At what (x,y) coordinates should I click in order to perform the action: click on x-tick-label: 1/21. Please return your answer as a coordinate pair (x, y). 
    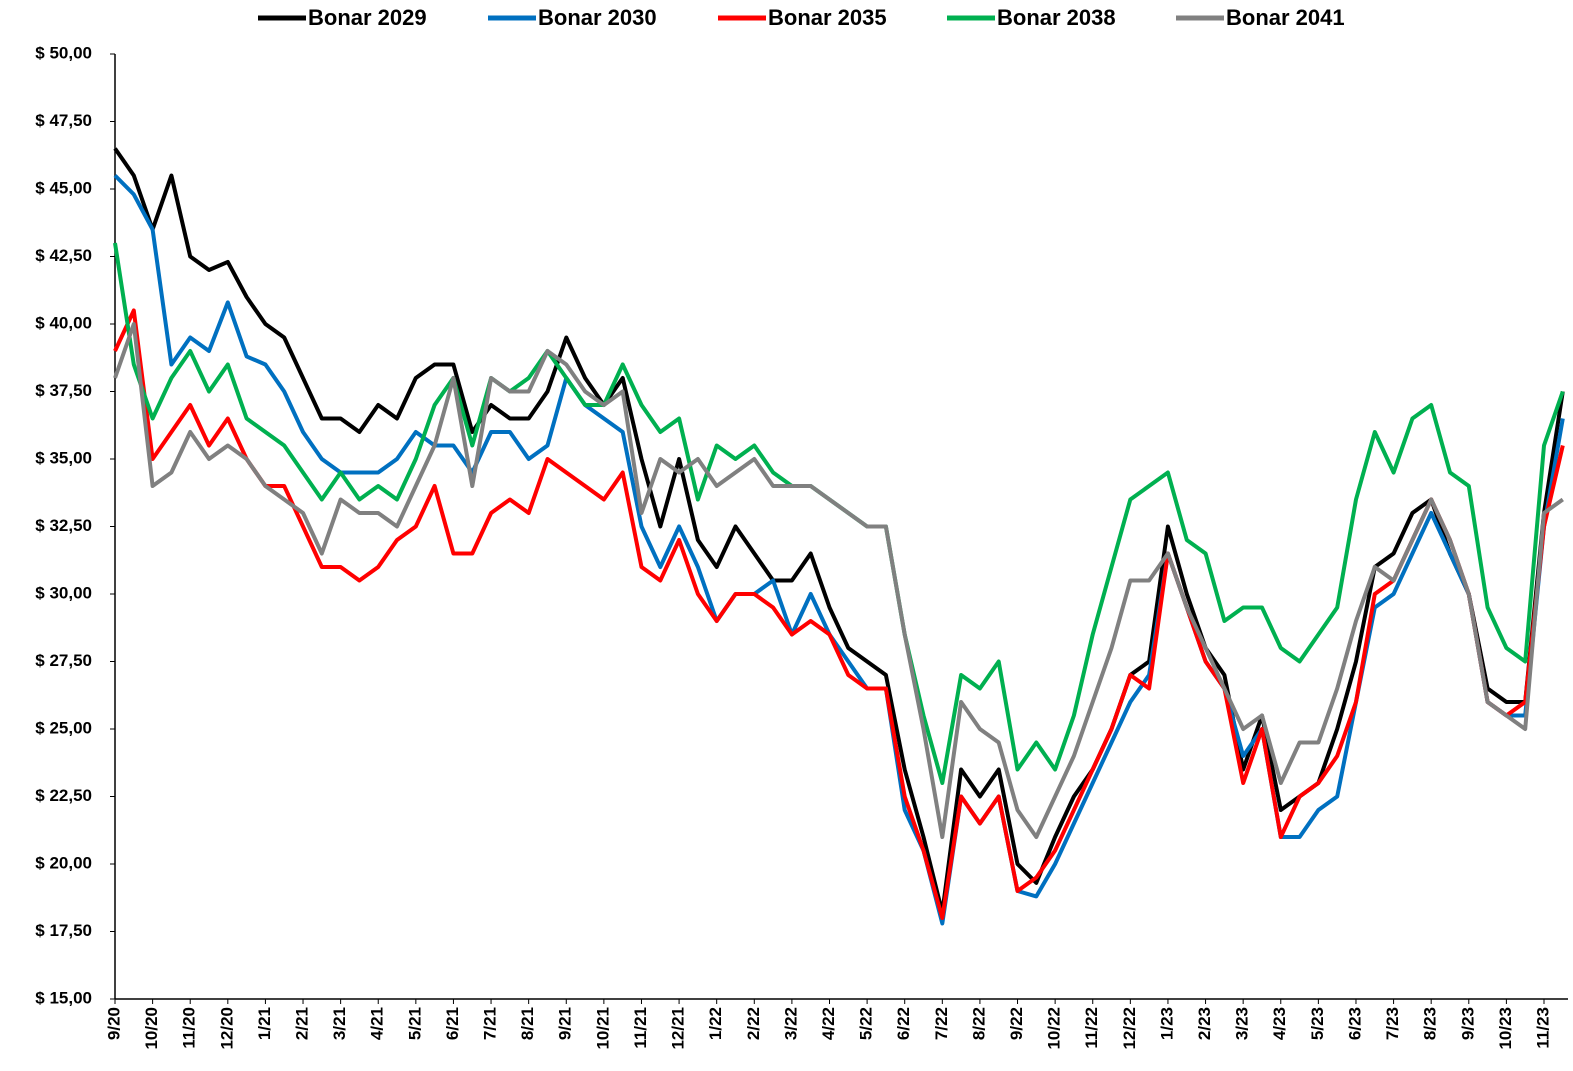
    Looking at the image, I should click on (264, 1023).